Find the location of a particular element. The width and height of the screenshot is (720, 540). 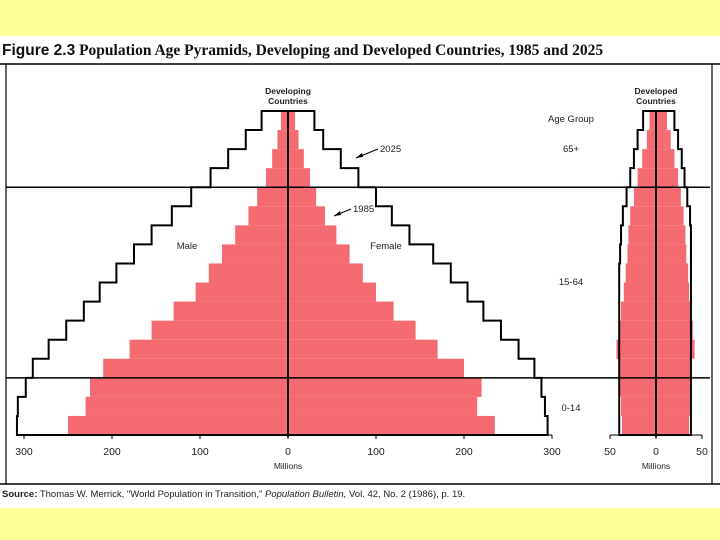

source-label: Source: is located at coordinates (20, 494).